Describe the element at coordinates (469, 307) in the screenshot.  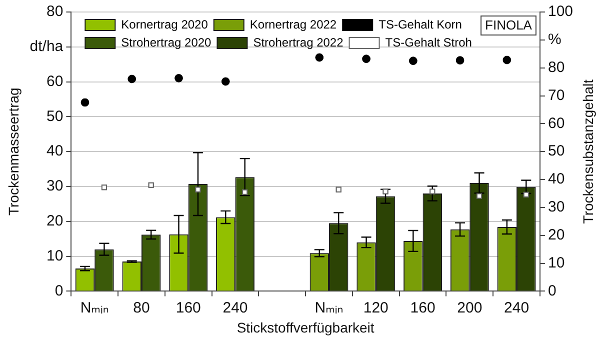
I see `x-tick-label: 200` at that location.